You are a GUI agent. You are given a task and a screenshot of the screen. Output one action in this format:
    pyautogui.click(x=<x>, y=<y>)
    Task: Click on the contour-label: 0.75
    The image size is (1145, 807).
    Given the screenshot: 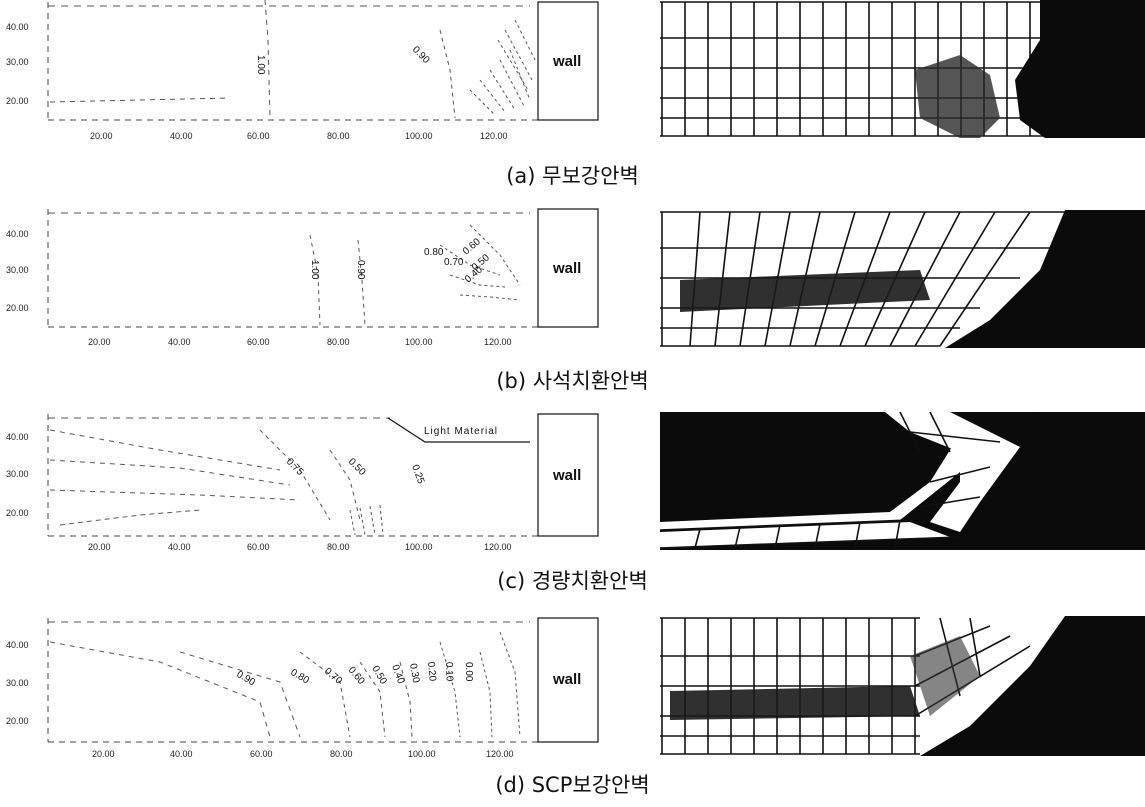 What is the action you would take?
    pyautogui.click(x=295, y=467)
    